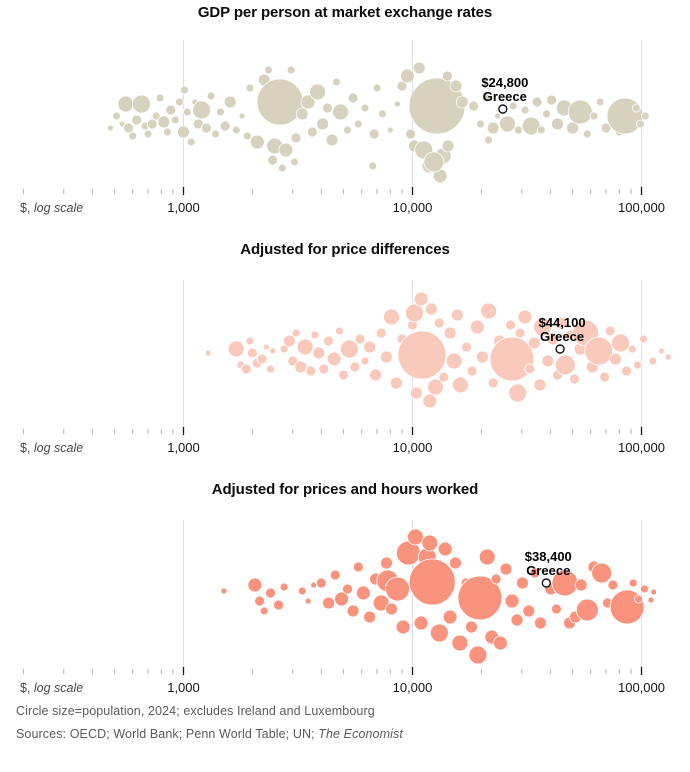  What do you see at coordinates (360, 734) in the screenshot?
I see `sources-publisher: The Economist` at bounding box center [360, 734].